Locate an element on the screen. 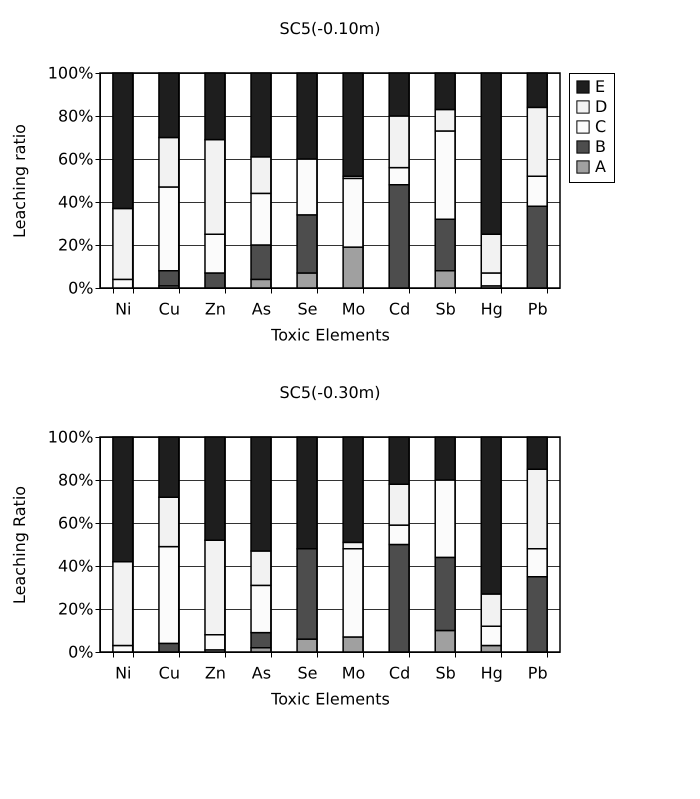  legend-label: C is located at coordinates (600, 126).